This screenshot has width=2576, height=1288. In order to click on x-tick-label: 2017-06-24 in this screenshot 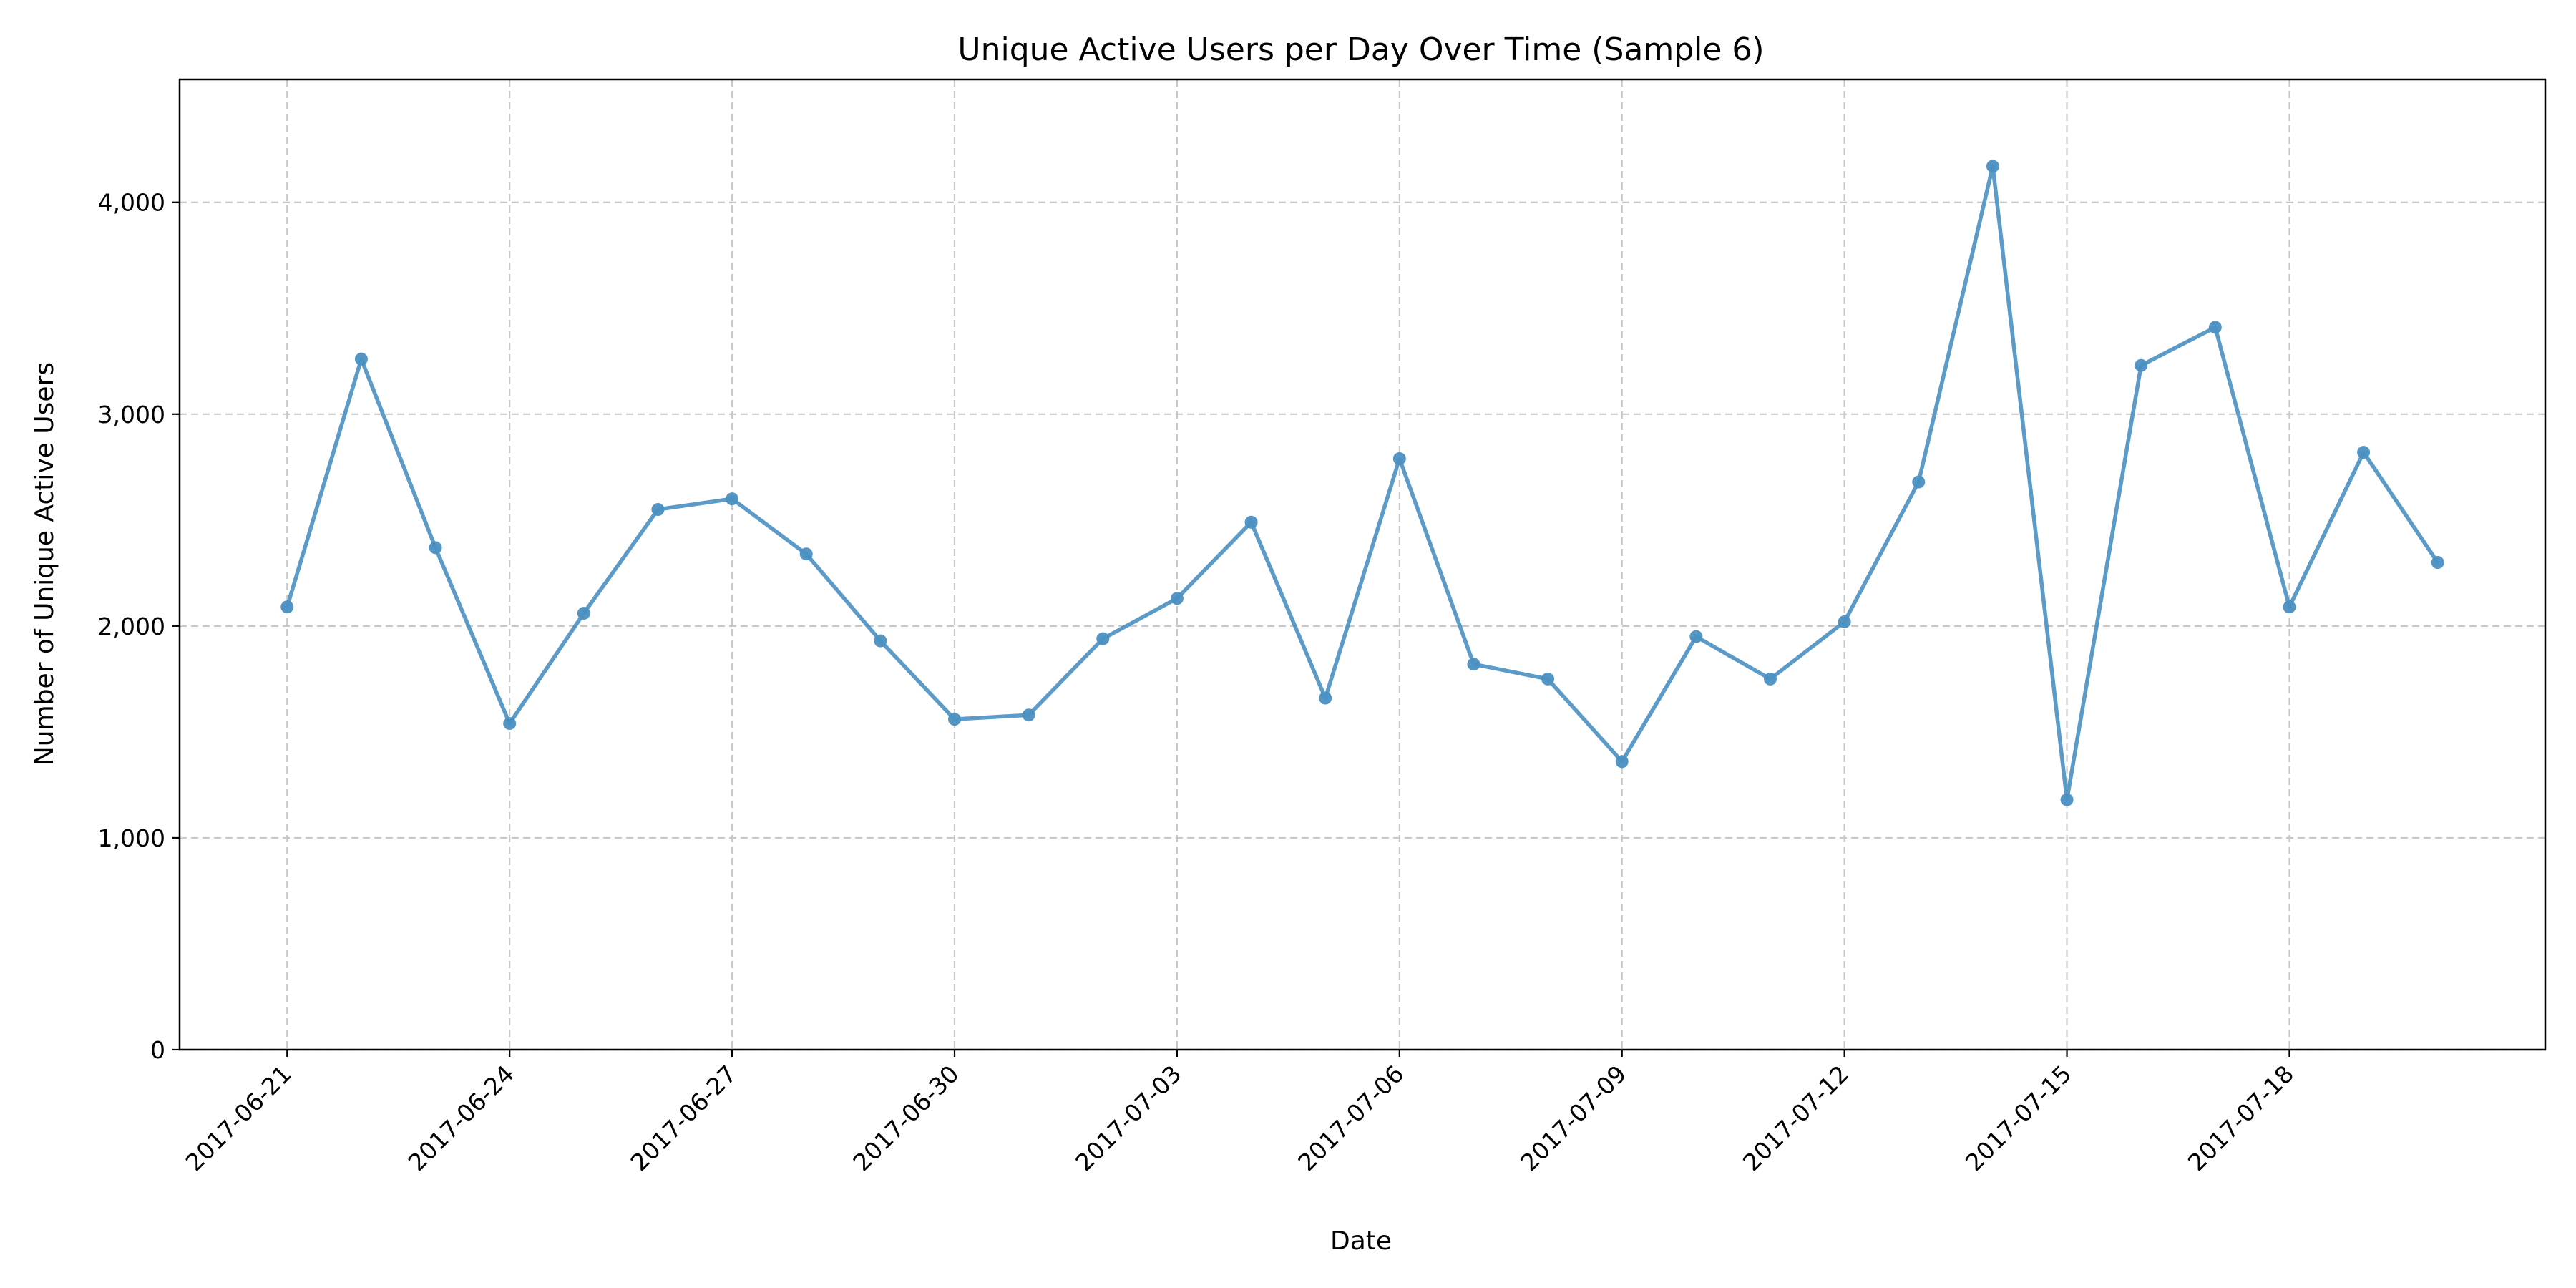, I will do `click(461, 1118)`.